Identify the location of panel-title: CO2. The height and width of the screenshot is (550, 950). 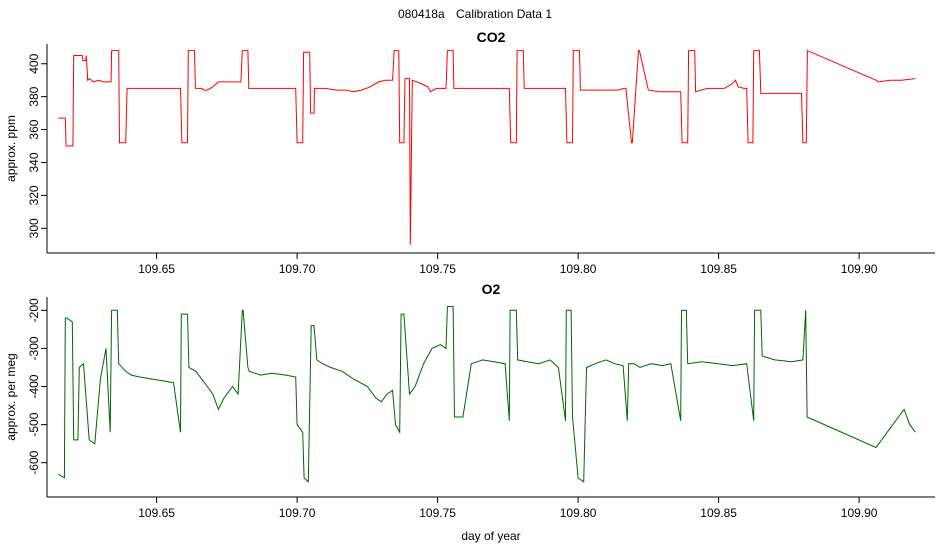
(491, 37).